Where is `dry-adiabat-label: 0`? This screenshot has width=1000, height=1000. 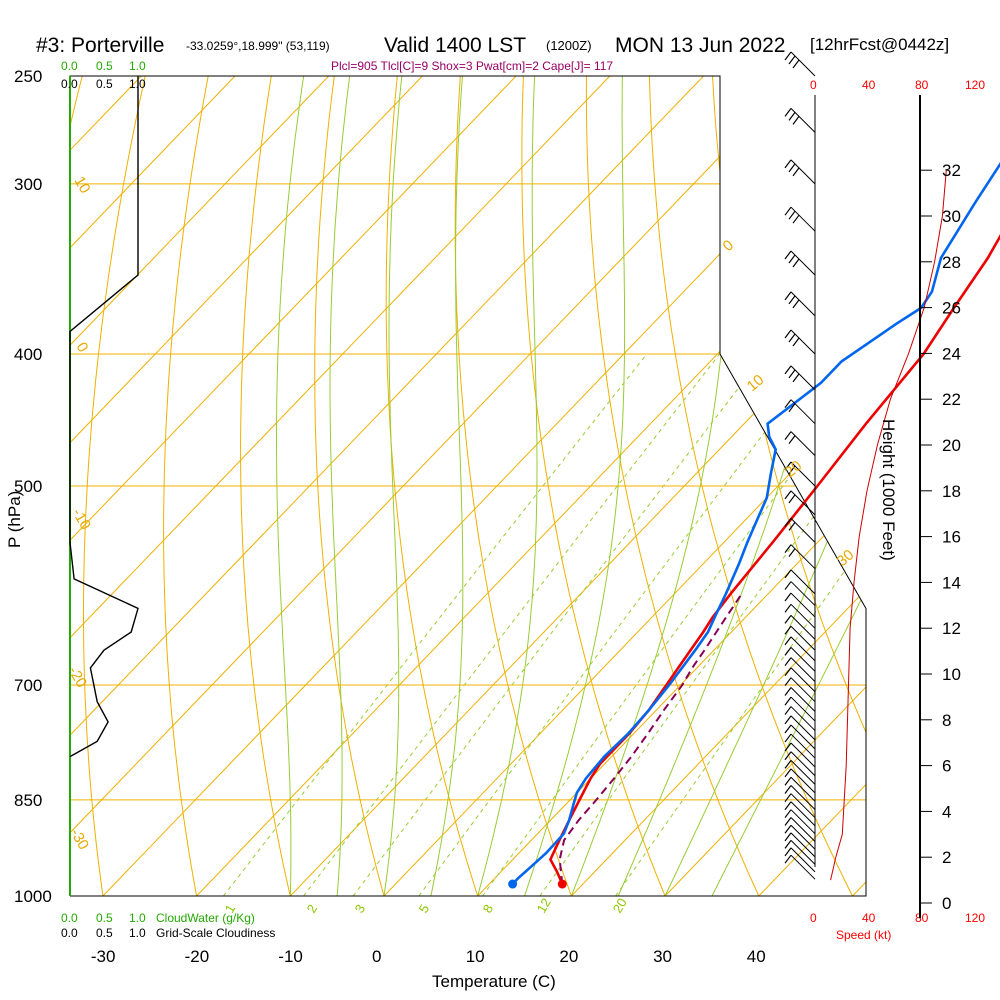 dry-adiabat-label: 0 is located at coordinates (728, 246).